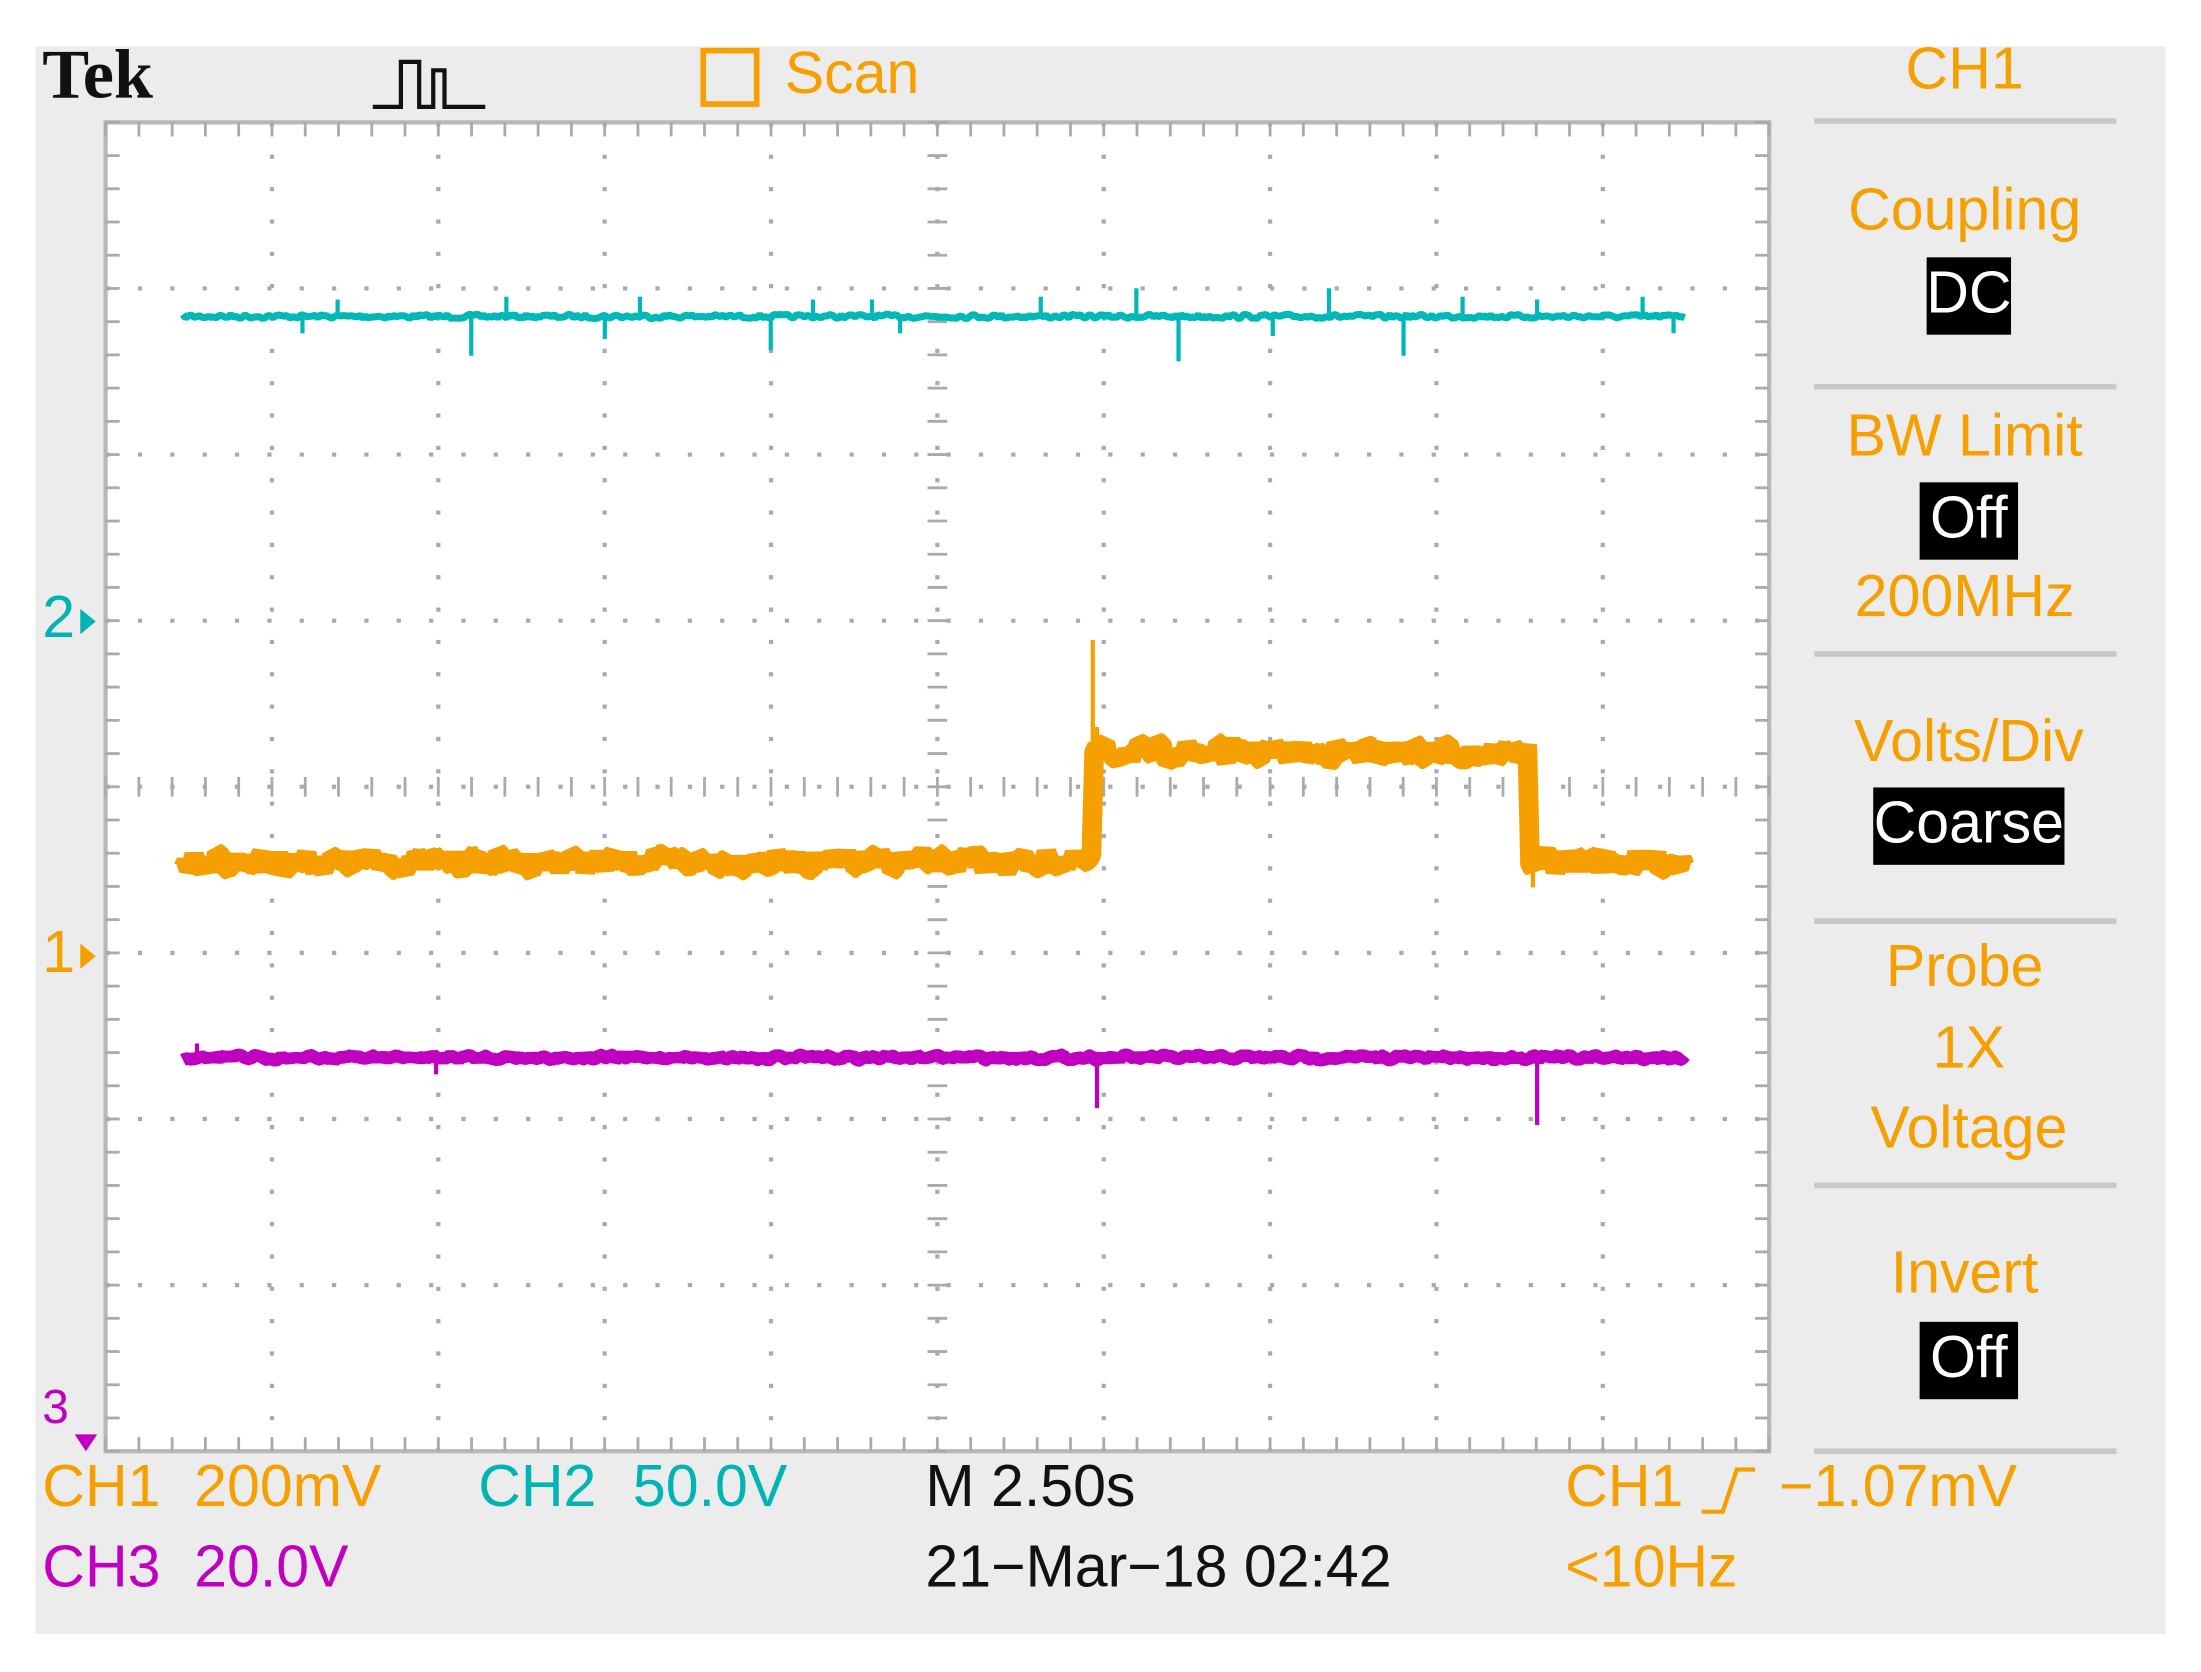 The width and height of the screenshot is (2201, 1672). Describe the element at coordinates (429, 84) in the screenshot. I see `acquire-icon` at that location.